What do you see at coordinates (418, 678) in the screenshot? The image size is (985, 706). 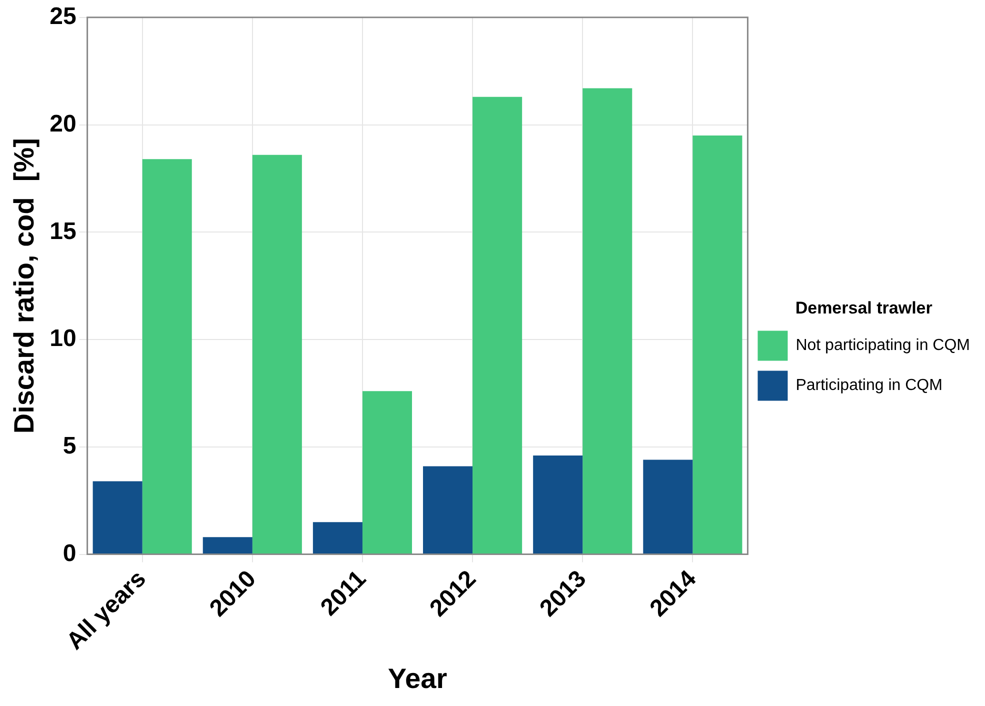 I see `x-axis-title: Year` at bounding box center [418, 678].